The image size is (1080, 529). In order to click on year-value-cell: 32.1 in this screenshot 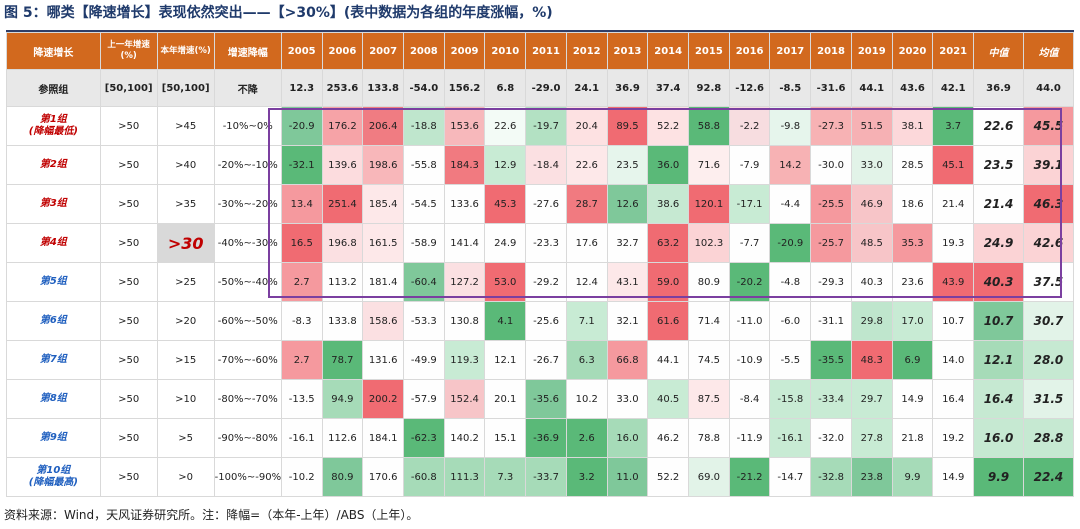, I will do `click(627, 321)`.